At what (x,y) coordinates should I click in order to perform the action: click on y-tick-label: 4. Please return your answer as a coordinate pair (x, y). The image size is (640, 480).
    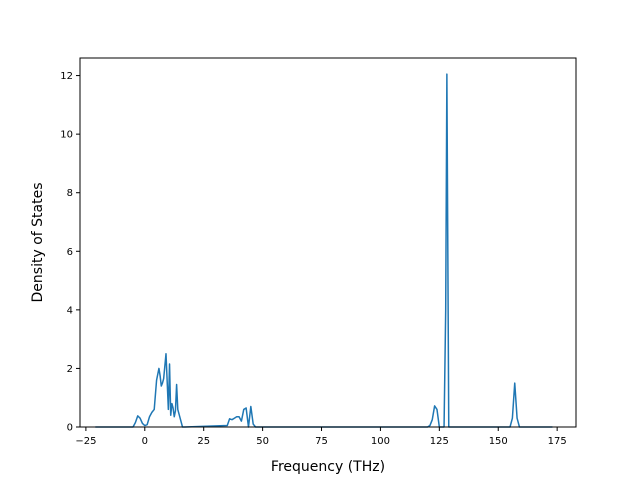
    Looking at the image, I should click on (70, 310).